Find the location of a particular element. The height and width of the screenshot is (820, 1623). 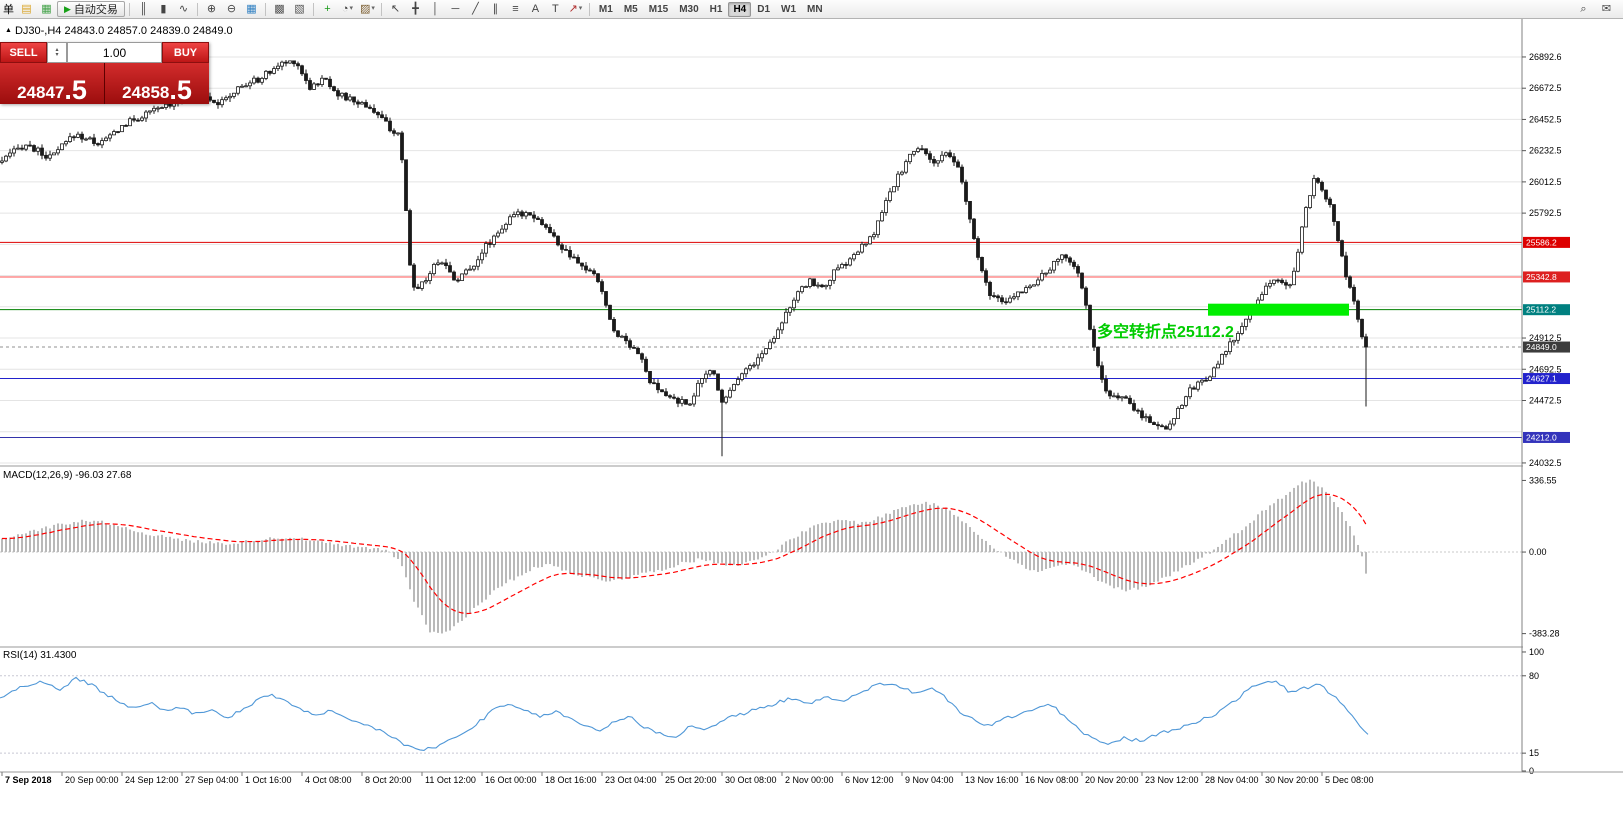

sell-price-big: .5 is located at coordinates (75, 90).